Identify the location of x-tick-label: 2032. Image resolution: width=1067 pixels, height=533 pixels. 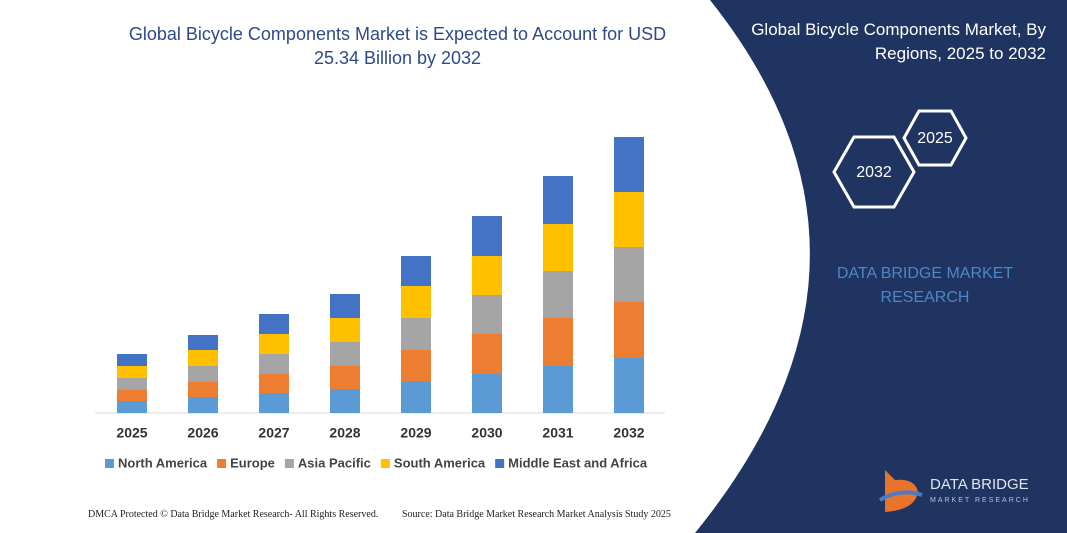
(628, 433).